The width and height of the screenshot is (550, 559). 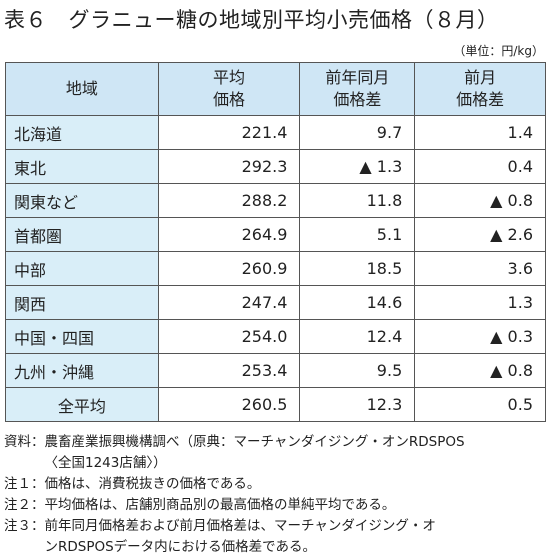 I want to click on note-line: 平均価格は、店舗別商品別の最高価格の単純平均である。, so click(x=220, y=505).